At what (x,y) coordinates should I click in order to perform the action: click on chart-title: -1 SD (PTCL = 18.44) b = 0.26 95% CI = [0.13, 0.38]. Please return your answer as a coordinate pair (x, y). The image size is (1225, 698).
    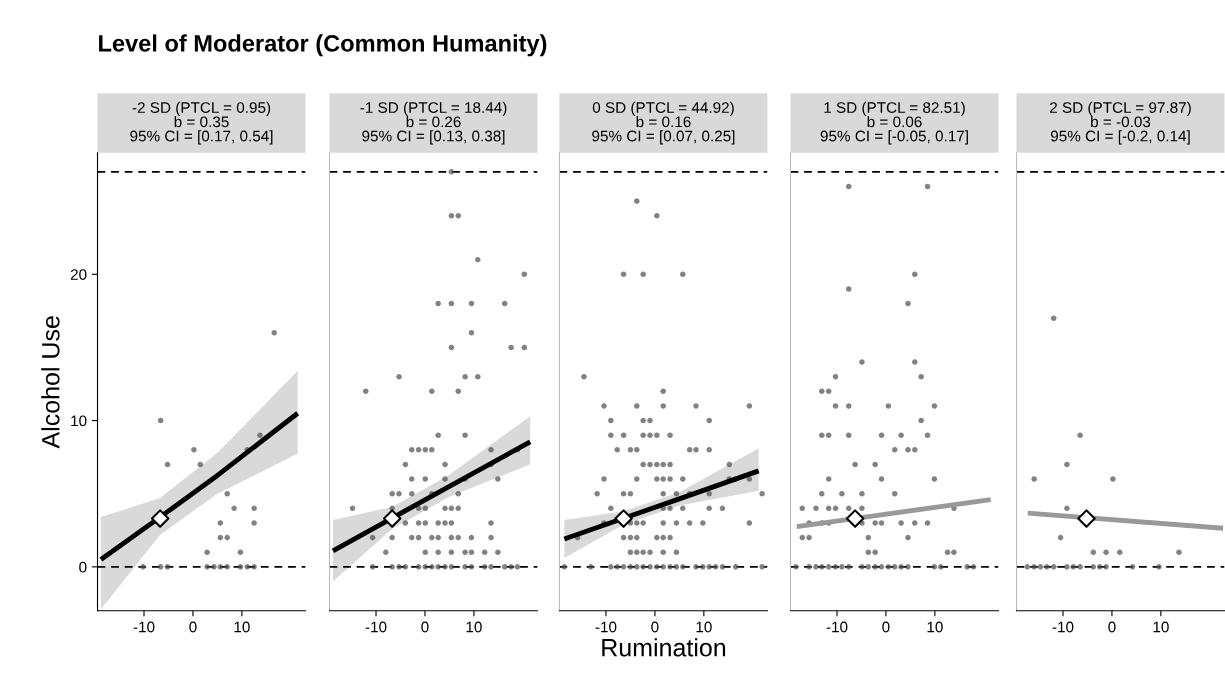
    Looking at the image, I should click on (433, 123).